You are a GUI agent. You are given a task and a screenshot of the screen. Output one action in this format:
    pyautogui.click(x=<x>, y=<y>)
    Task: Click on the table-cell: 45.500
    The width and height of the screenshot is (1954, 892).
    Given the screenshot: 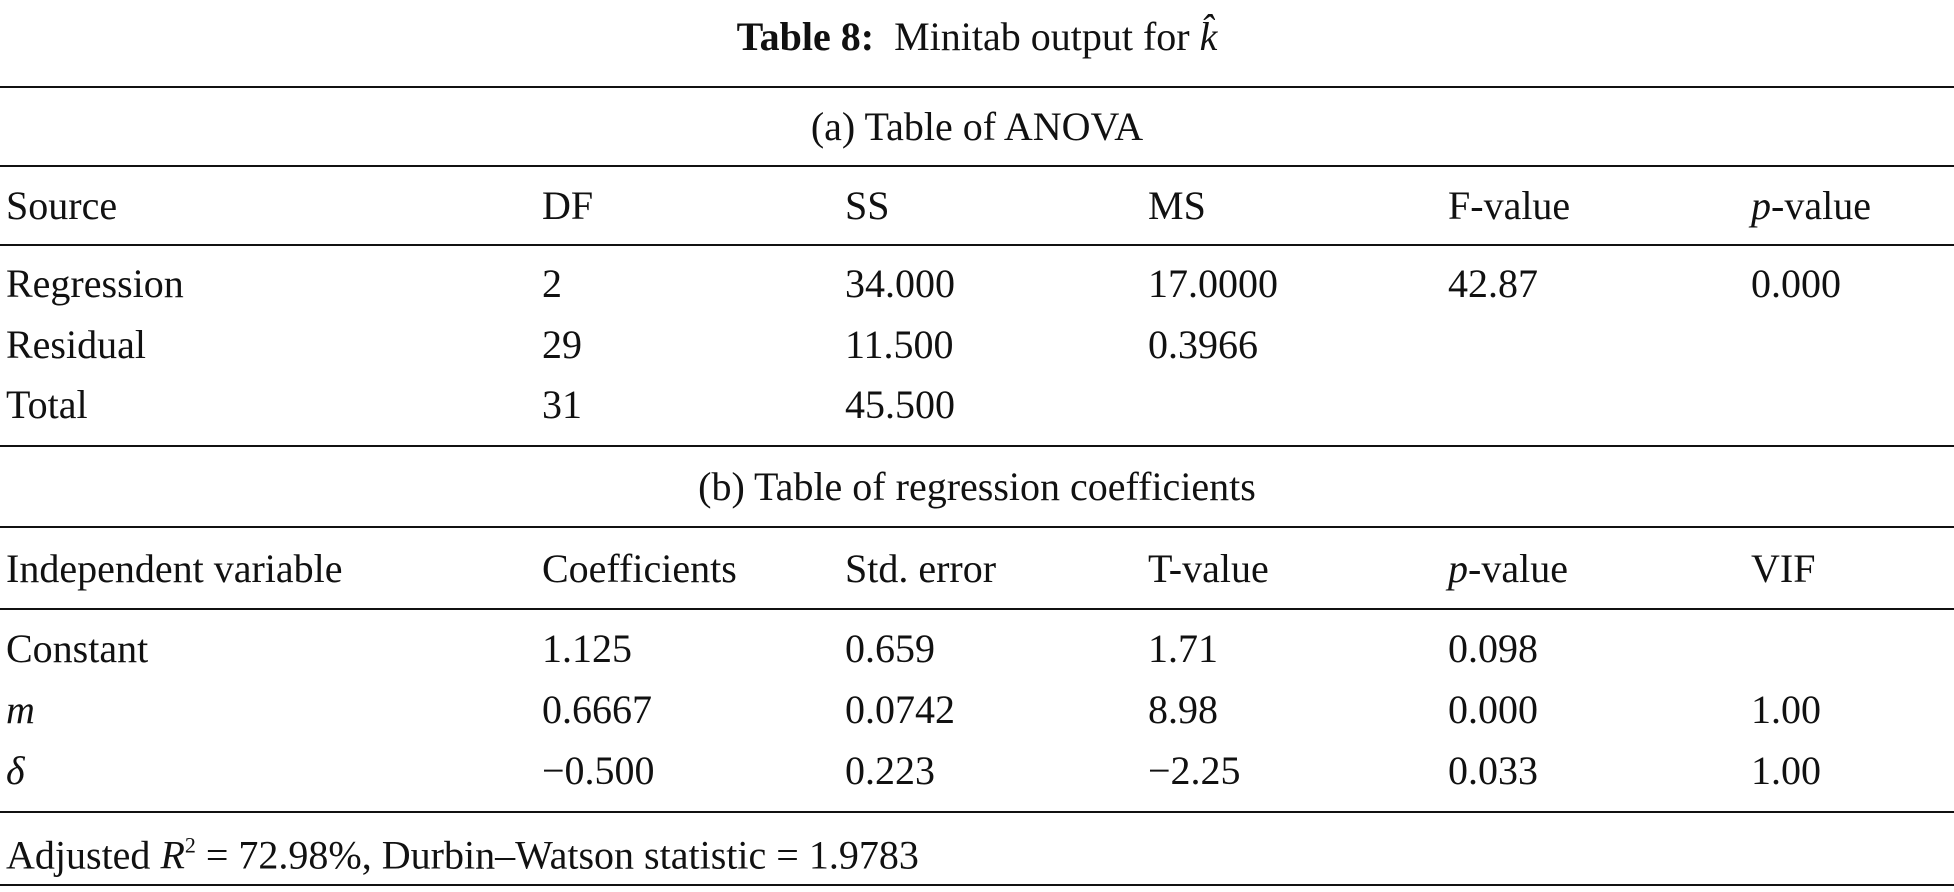 What is the action you would take?
    pyautogui.click(x=900, y=404)
    